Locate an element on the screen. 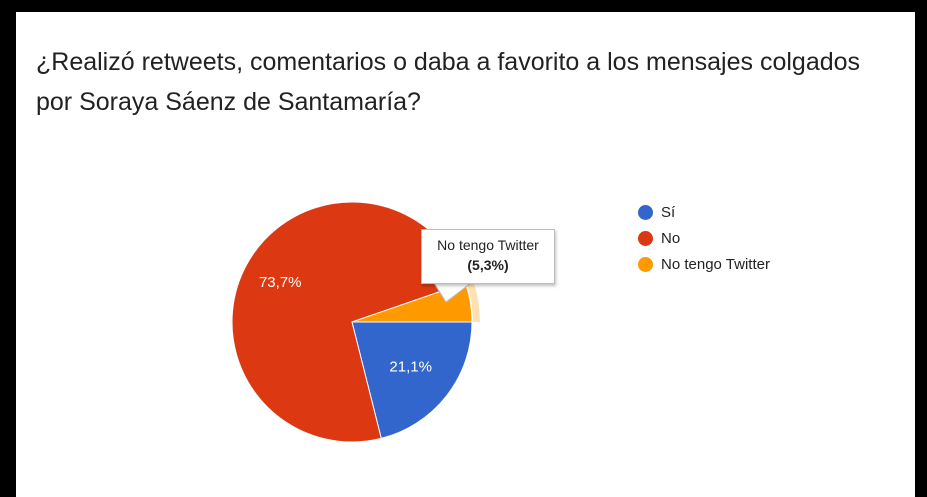 Image resolution: width=927 pixels, height=497 pixels. legend-item-no-tengo-twitter: No tengo Twitter is located at coordinates (704, 264).